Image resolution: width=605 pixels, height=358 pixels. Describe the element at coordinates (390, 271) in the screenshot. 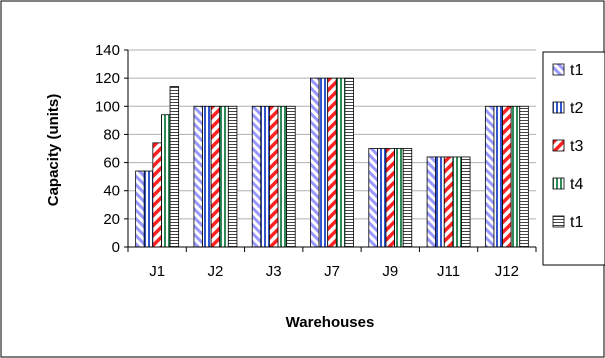

I see `x-tick-label: J9` at that location.